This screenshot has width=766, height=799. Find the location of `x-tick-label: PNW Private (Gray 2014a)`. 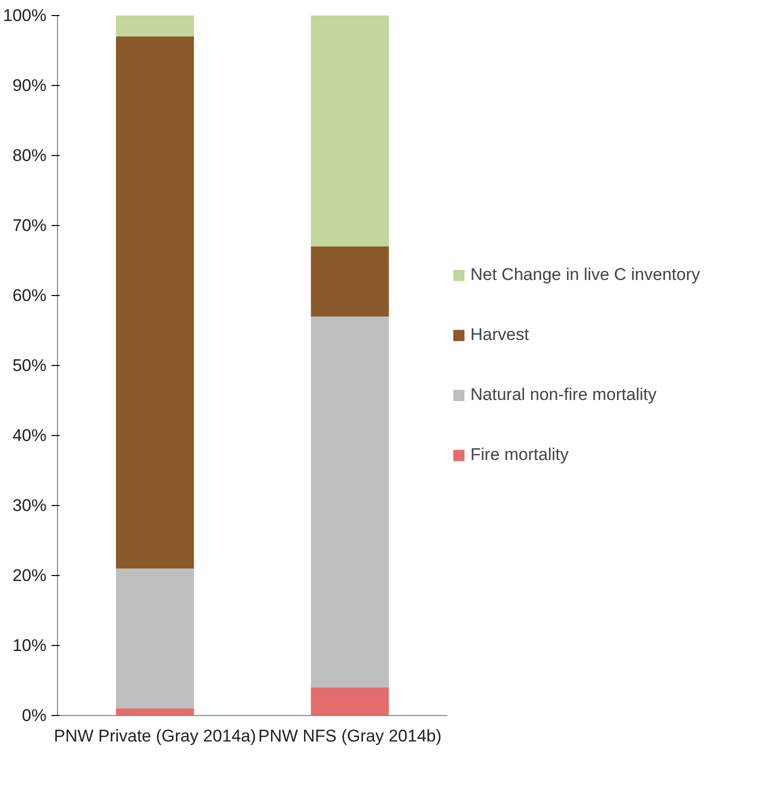

x-tick-label: PNW Private (Gray 2014a) is located at coordinates (155, 736).